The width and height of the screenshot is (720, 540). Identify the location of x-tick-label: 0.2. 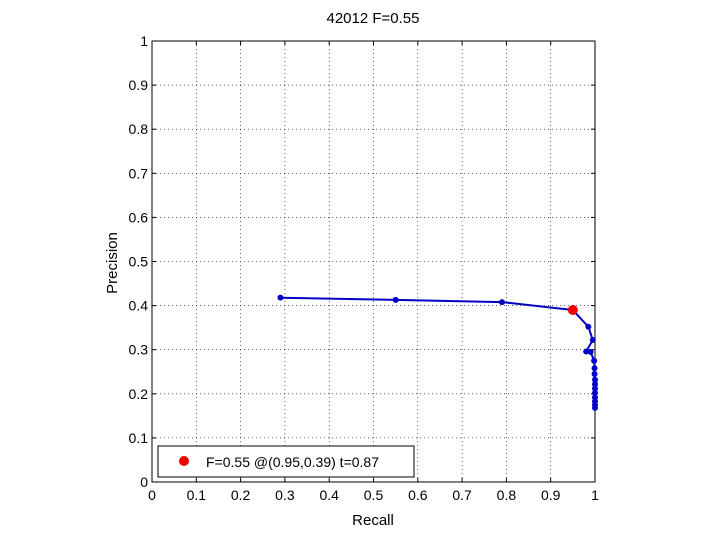
(241, 495).